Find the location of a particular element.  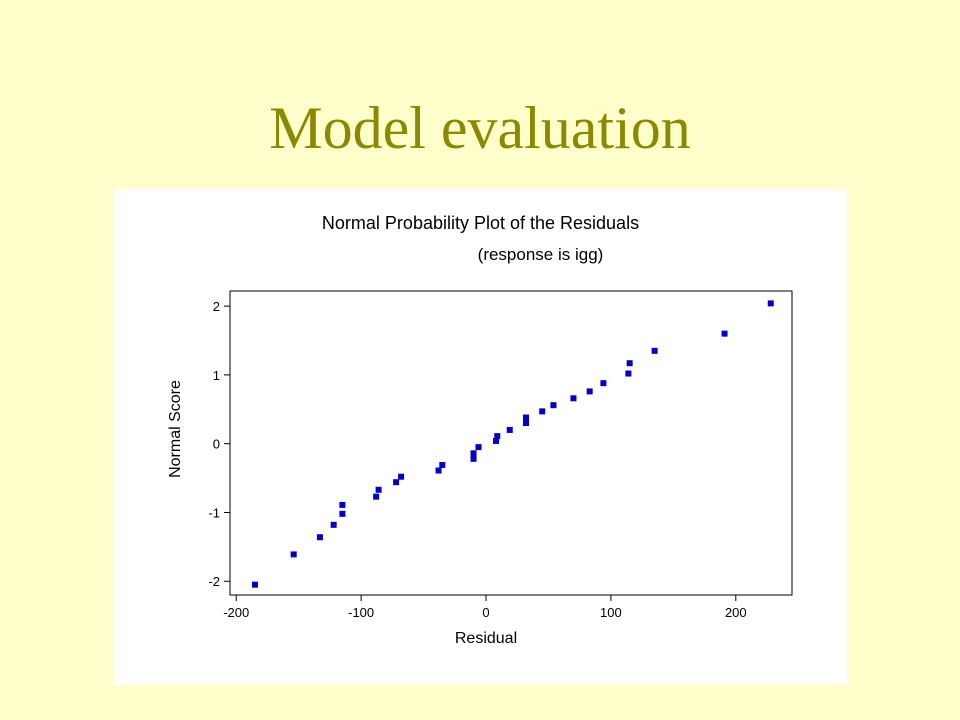

x-tick-label: 200 is located at coordinates (736, 612).